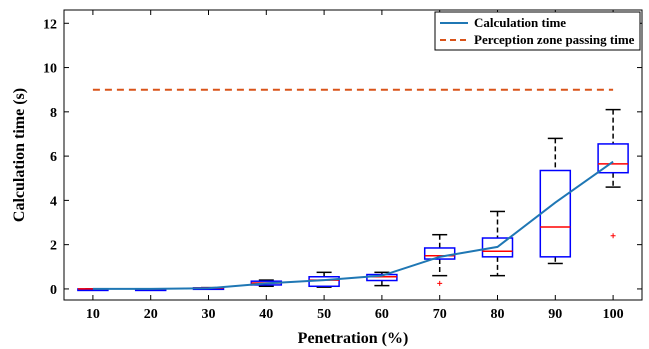 The height and width of the screenshot is (349, 649). What do you see at coordinates (555, 314) in the screenshot?
I see `x-tick-label: 90` at bounding box center [555, 314].